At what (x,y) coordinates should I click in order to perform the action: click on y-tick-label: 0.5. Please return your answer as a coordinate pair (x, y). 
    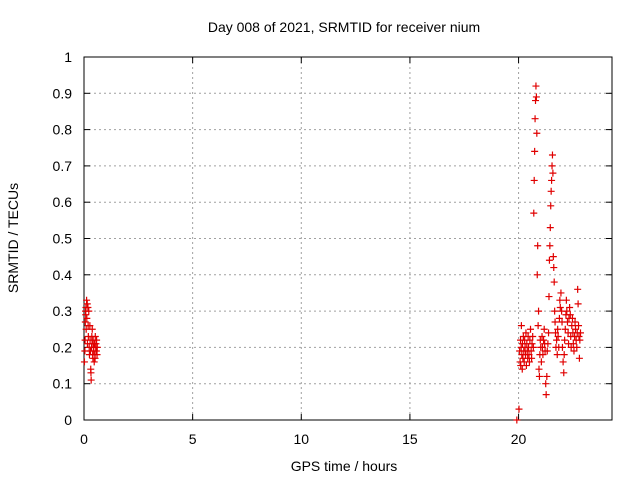
    Looking at the image, I should click on (63, 239).